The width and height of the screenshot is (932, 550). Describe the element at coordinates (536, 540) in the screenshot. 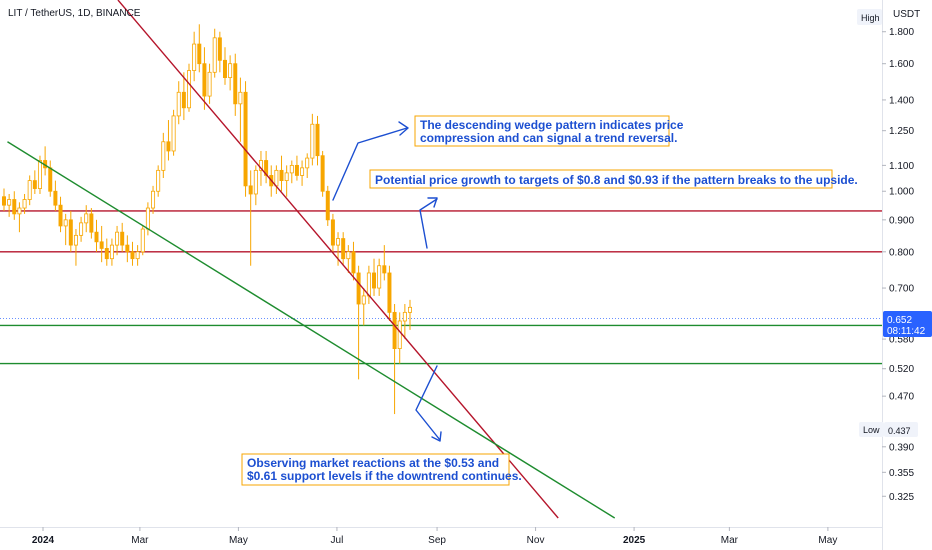

I see `x-tick-label: Nov` at that location.